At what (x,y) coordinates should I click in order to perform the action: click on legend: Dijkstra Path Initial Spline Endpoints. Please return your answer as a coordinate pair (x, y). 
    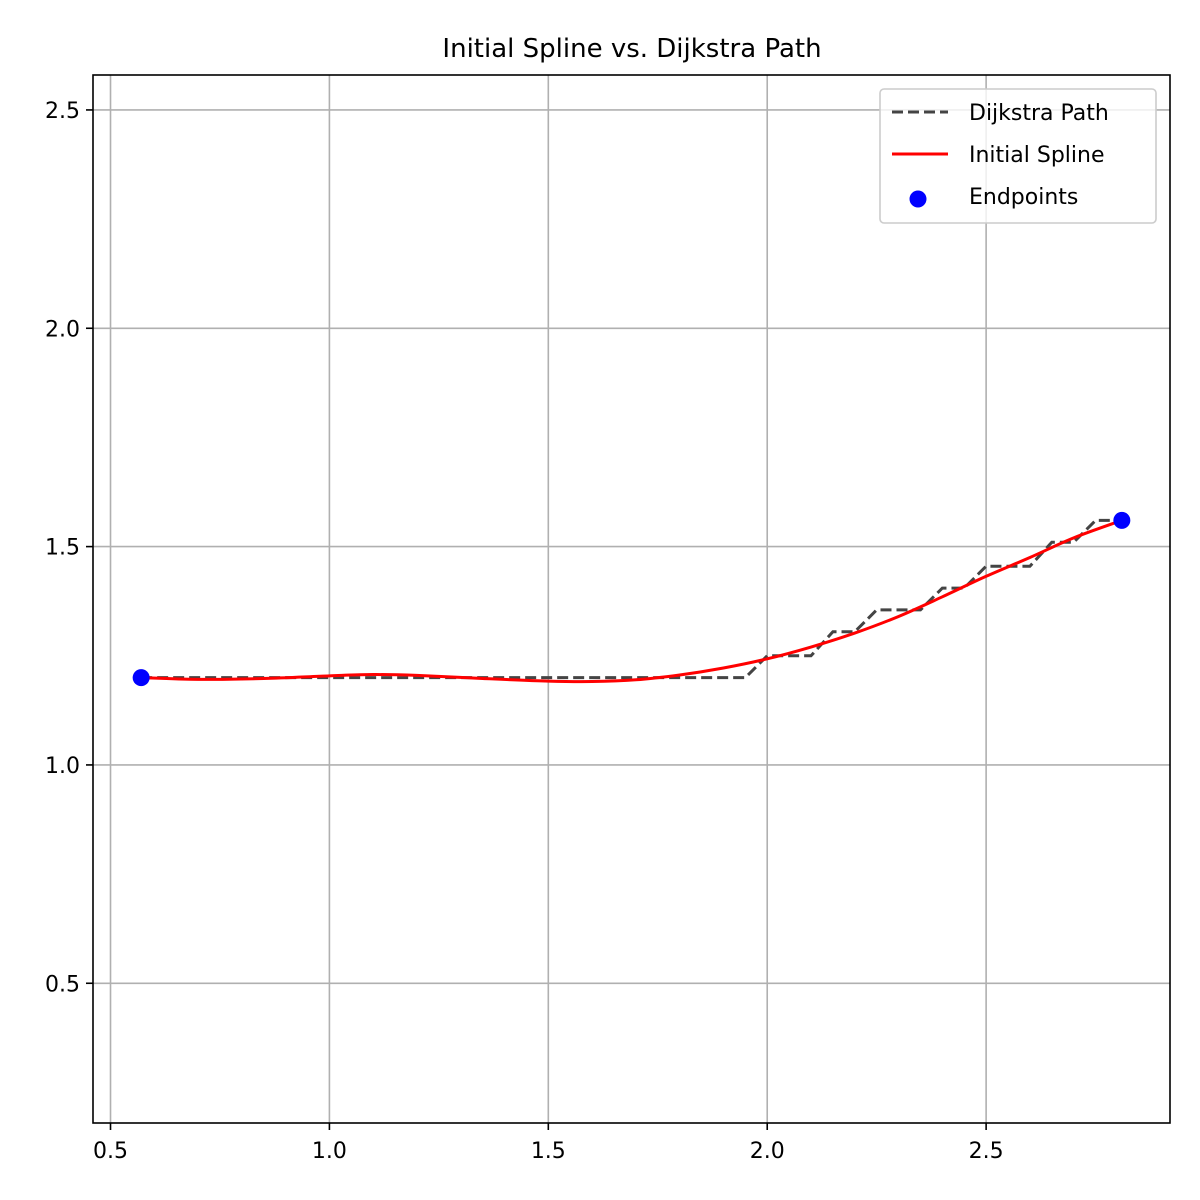
    Looking at the image, I should click on (1018, 156).